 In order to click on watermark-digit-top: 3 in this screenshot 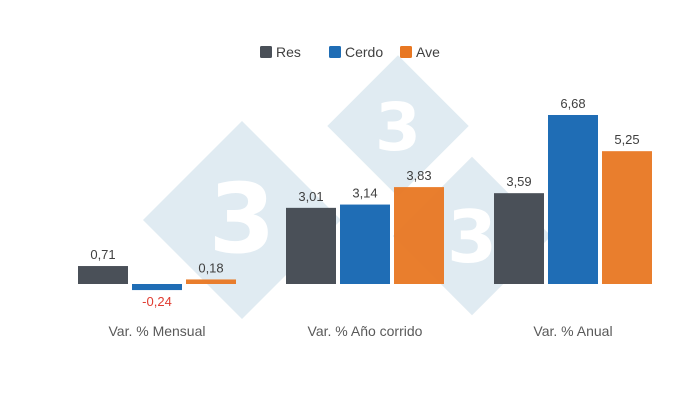, I will do `click(398, 127)`.